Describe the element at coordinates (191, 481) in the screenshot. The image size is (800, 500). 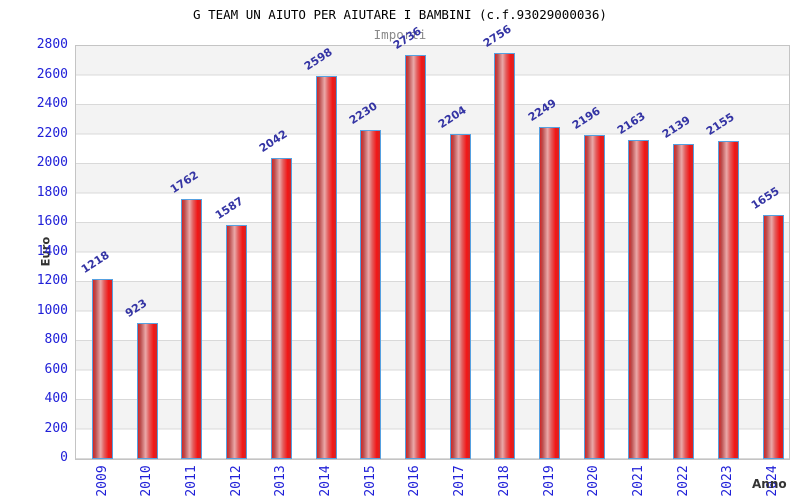
I see `x-tick-label: 2011` at that location.